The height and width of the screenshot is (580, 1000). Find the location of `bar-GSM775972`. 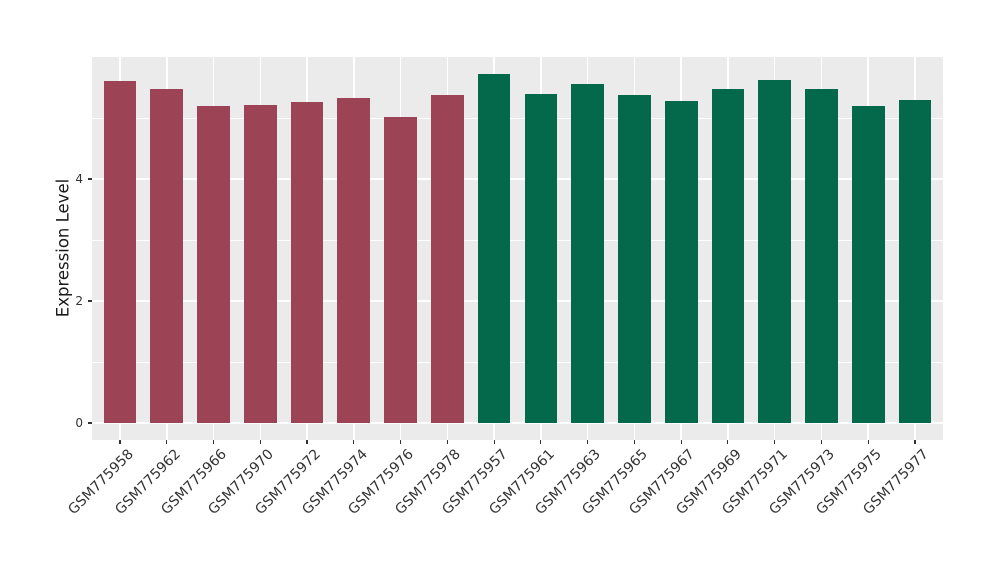

bar-GSM775972 is located at coordinates (307, 262).